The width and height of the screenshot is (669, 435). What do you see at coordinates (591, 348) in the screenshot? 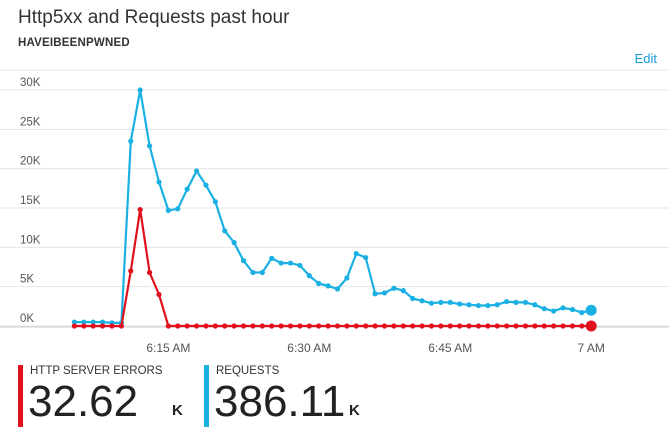
I see `x-tick-label: 7 AM` at bounding box center [591, 348].